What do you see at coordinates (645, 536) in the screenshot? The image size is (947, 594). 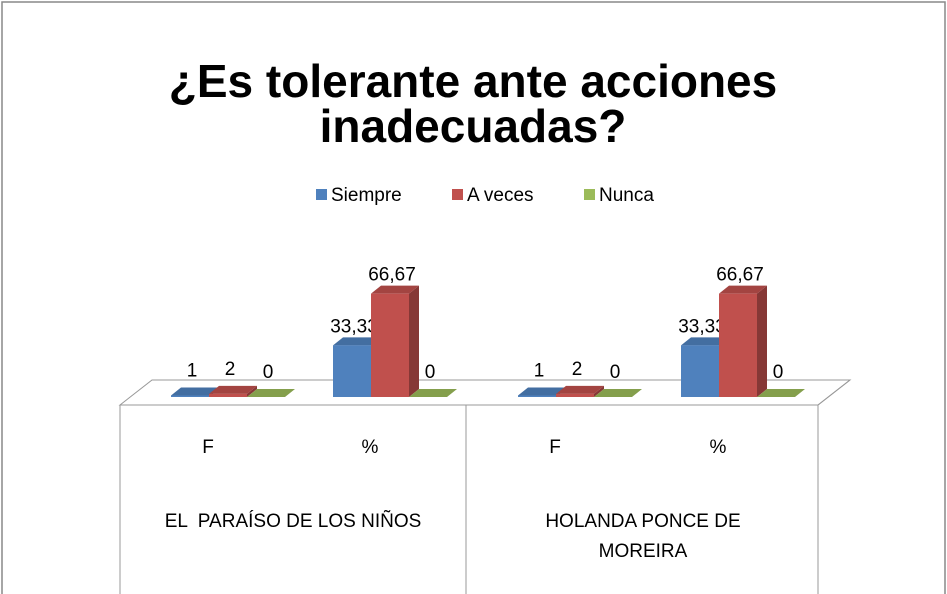 I see `group-label: HOLANDA PONCE DE MOREIRA` at bounding box center [645, 536].